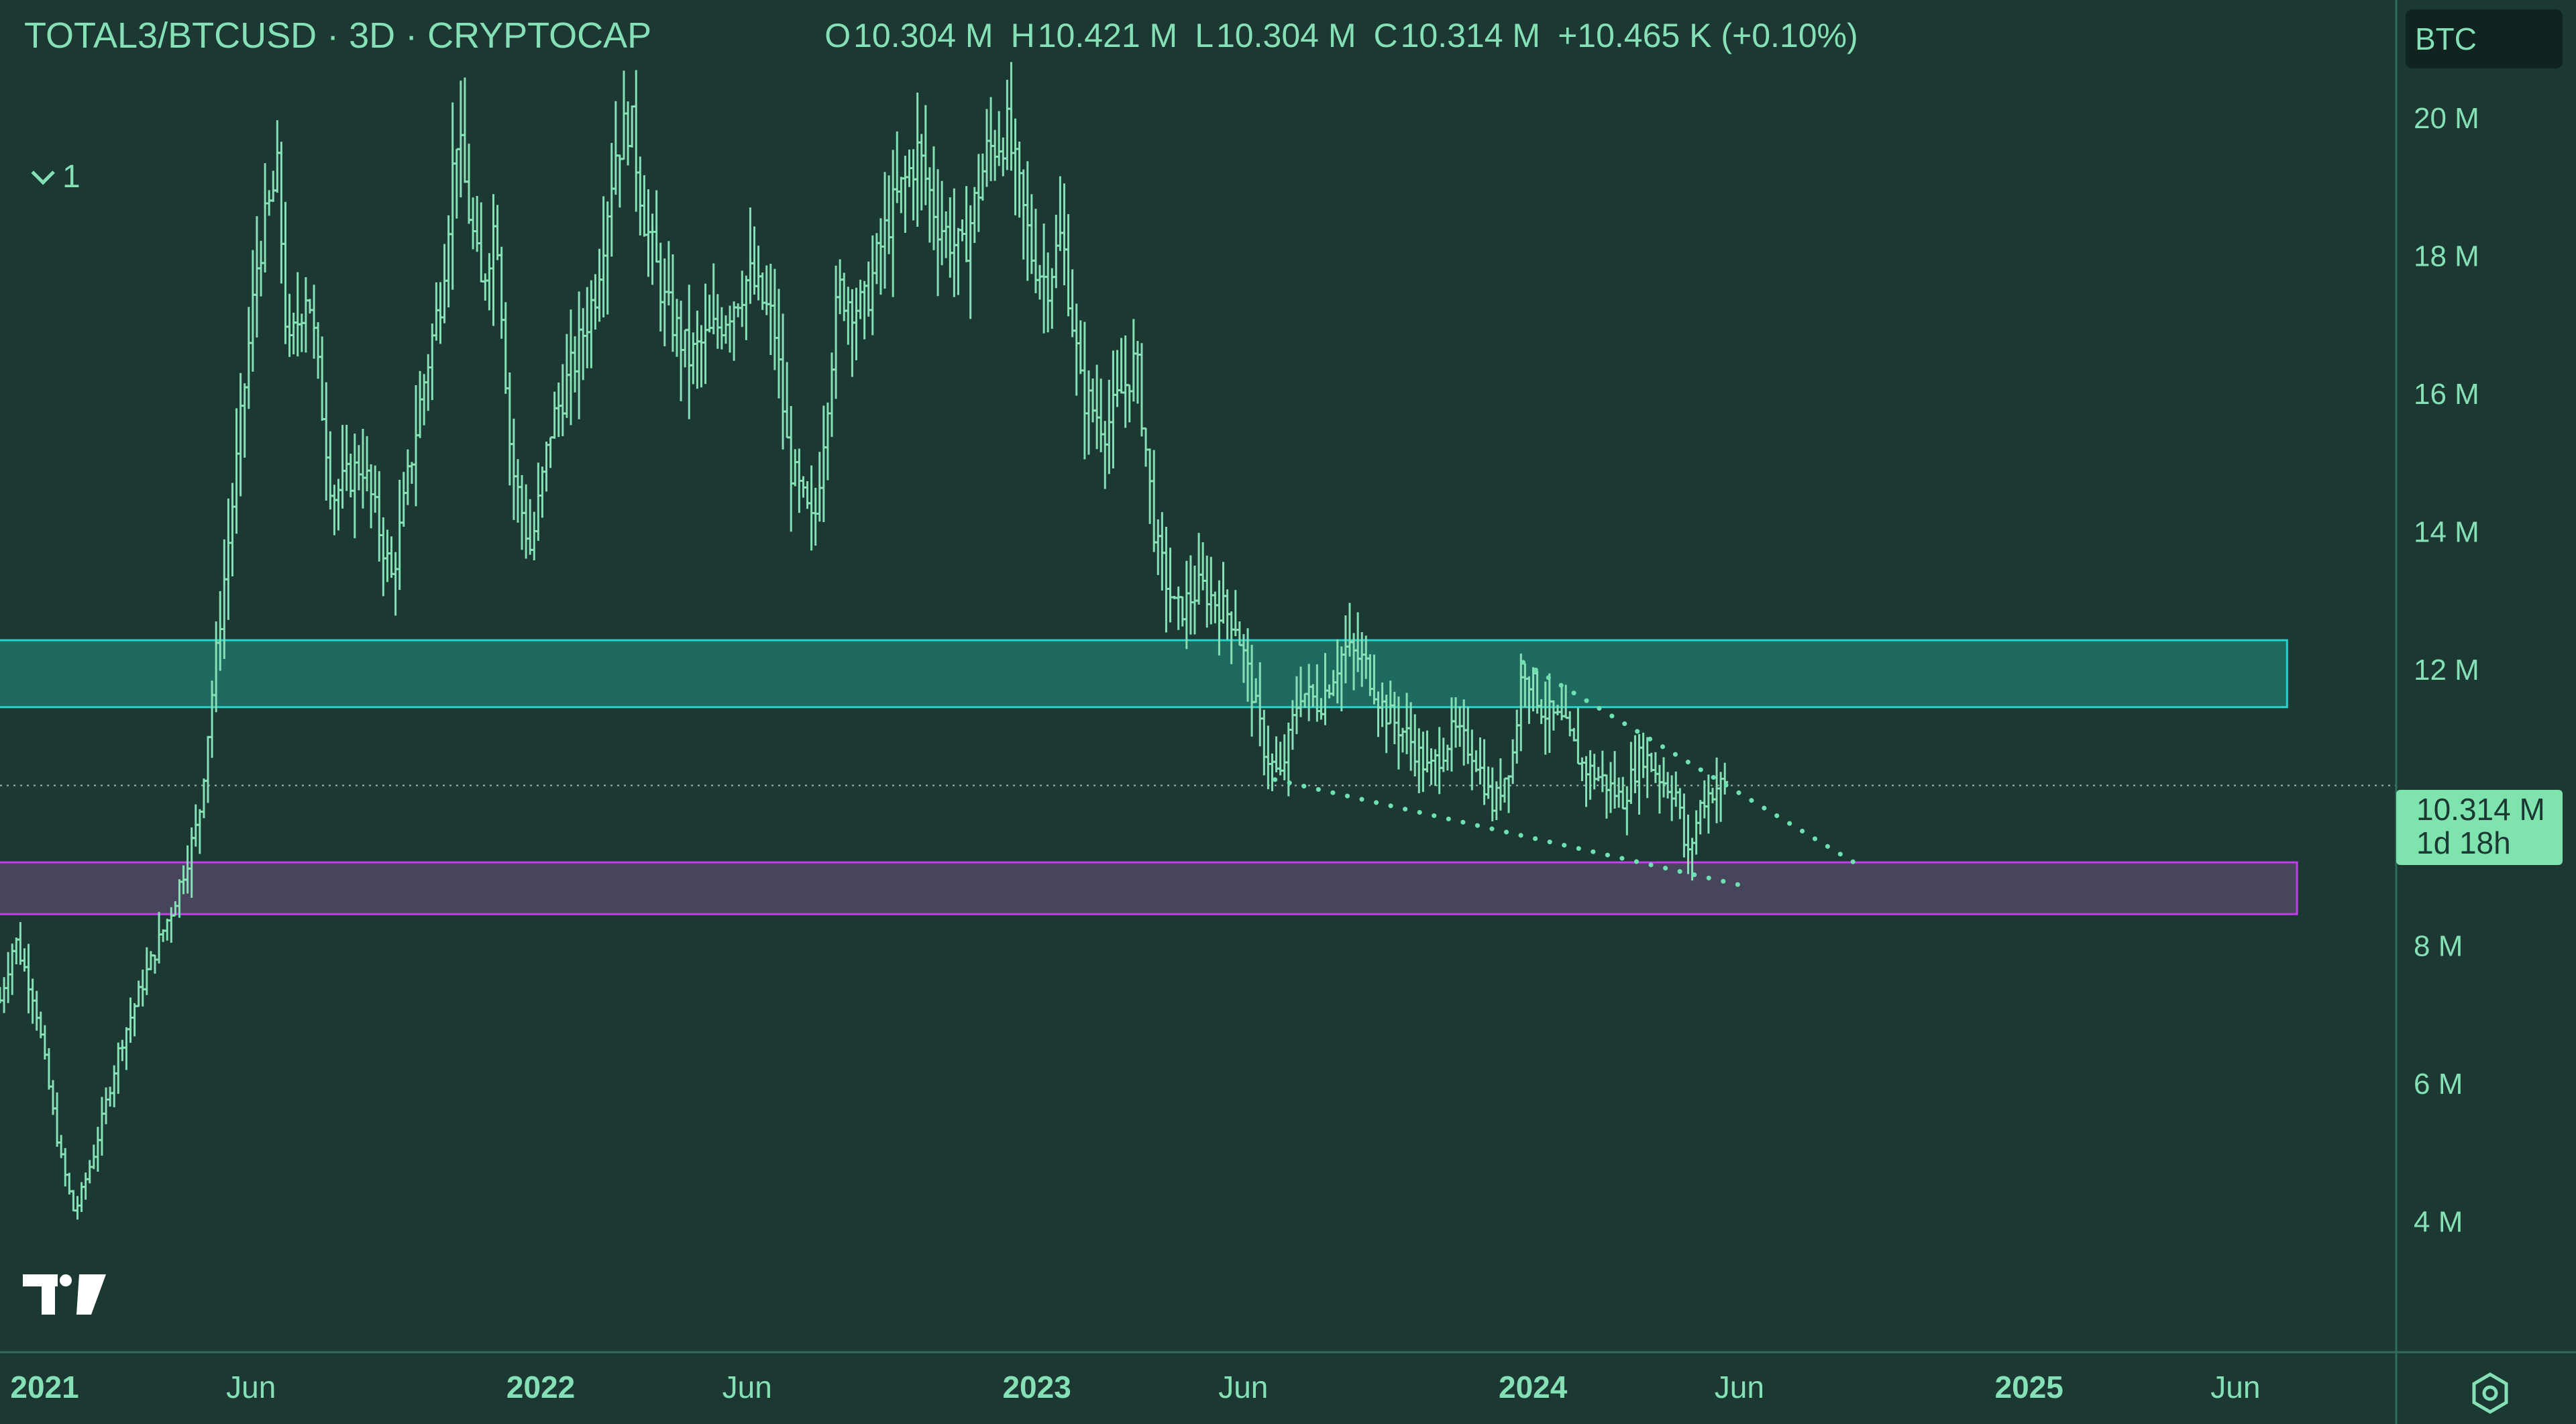 The width and height of the screenshot is (2576, 1424). I want to click on support-zone, so click(1149, 888).